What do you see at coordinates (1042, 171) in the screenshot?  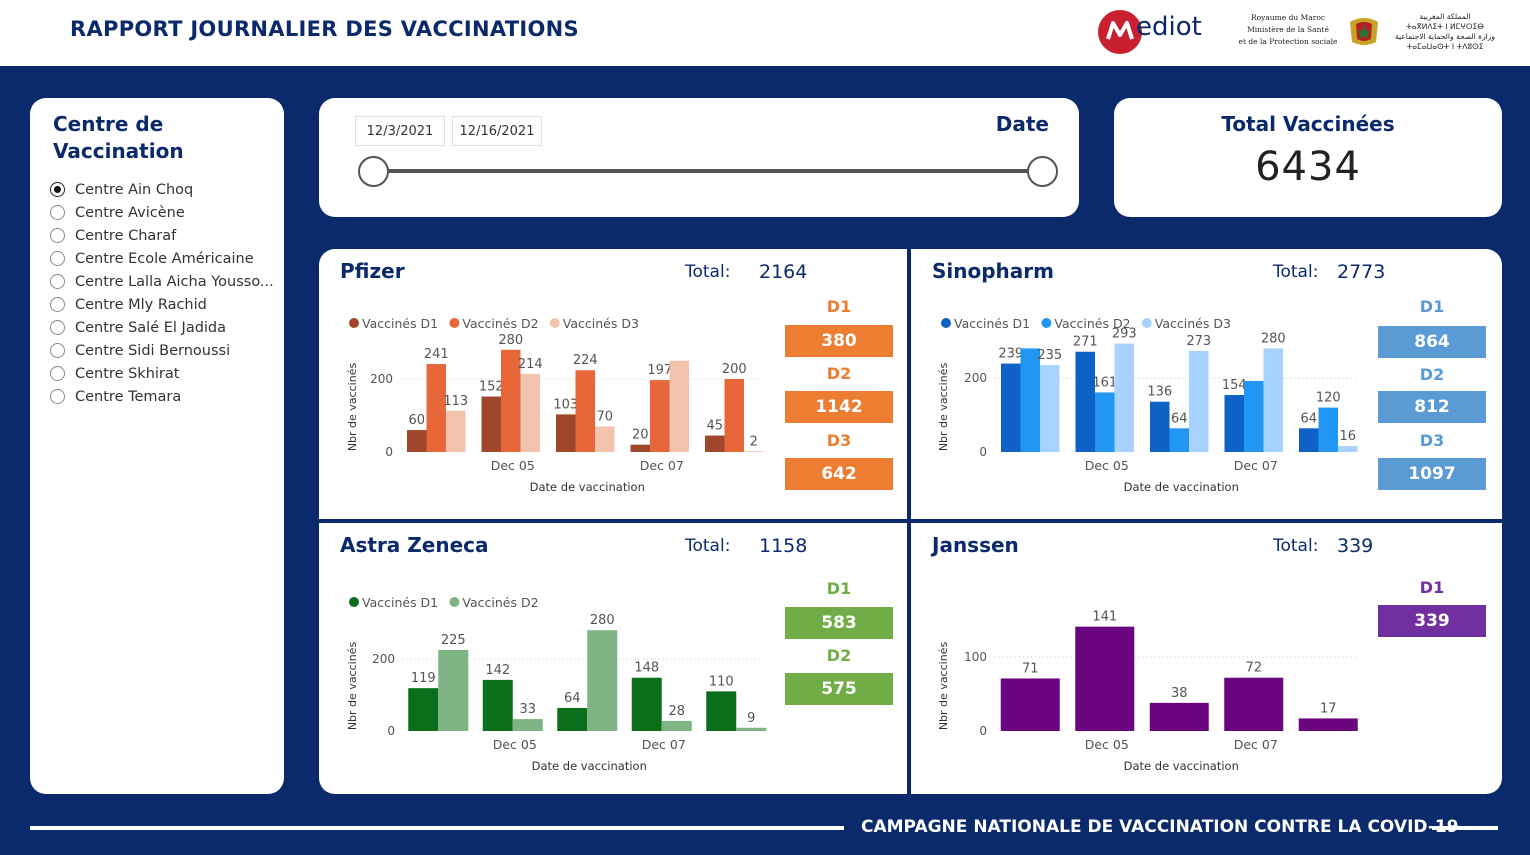 I see `date-slider-end-handle` at bounding box center [1042, 171].